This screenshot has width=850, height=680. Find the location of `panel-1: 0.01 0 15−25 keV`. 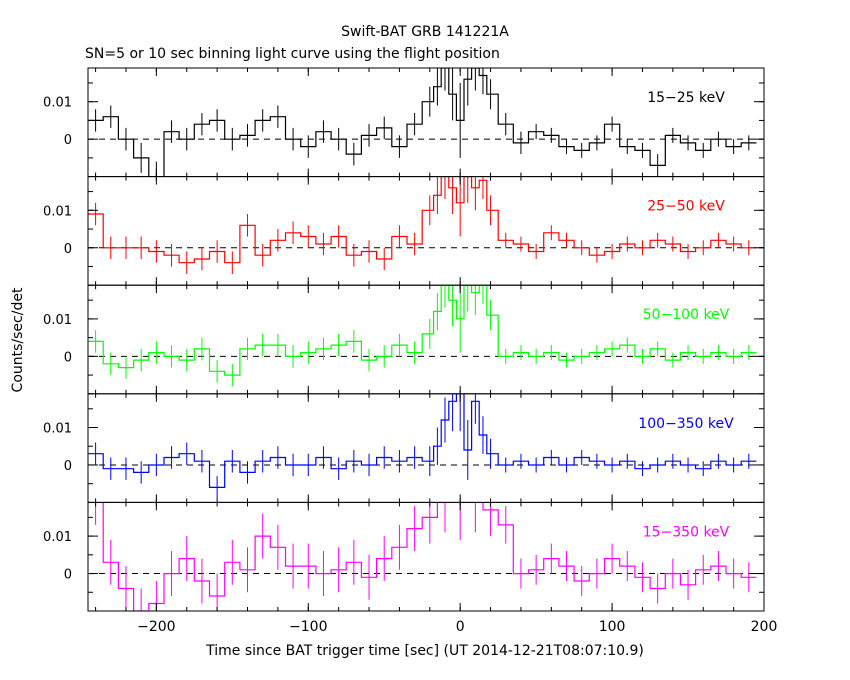

panel-1: 0.01 0 15−25 keV is located at coordinates (404, 122).